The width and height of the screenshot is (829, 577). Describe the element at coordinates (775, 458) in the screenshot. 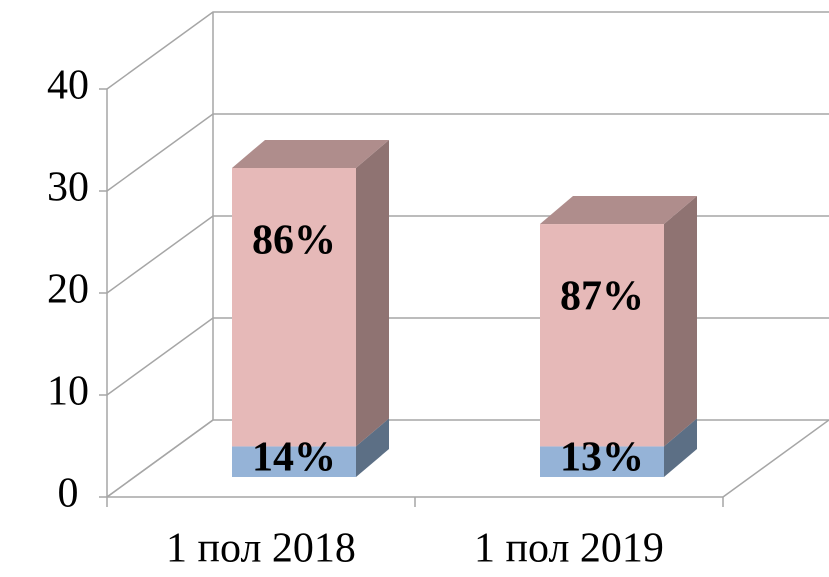

I see `floor-right-edge` at that location.